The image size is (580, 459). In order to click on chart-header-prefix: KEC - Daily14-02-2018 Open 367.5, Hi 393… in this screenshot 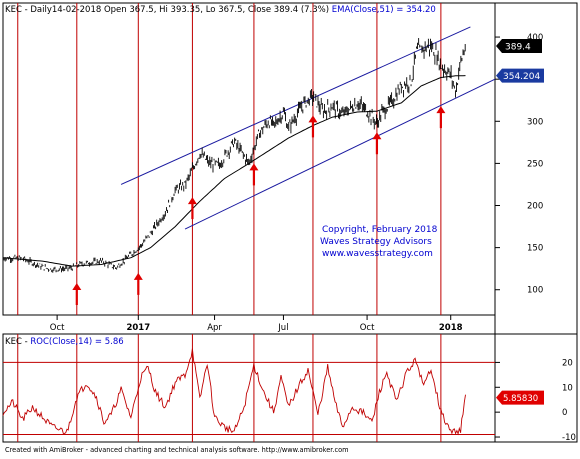, I will do `click(168, 10)`.